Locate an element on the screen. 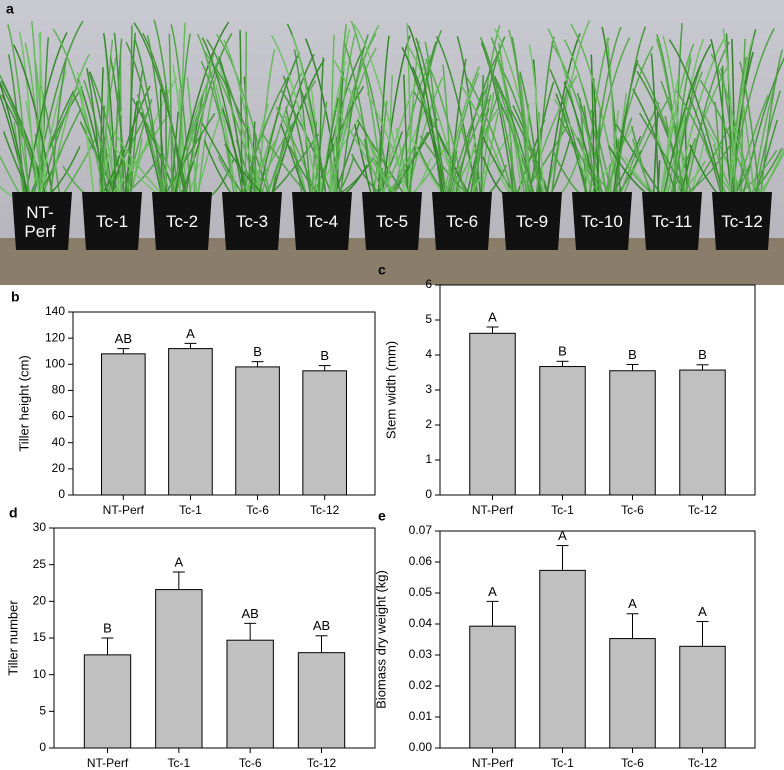  panel-letter: e is located at coordinates (382, 516).